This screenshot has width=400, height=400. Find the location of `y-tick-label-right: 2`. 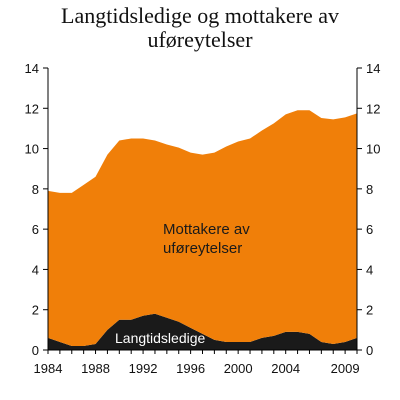

y-tick-label-right: 2 is located at coordinates (369, 310).